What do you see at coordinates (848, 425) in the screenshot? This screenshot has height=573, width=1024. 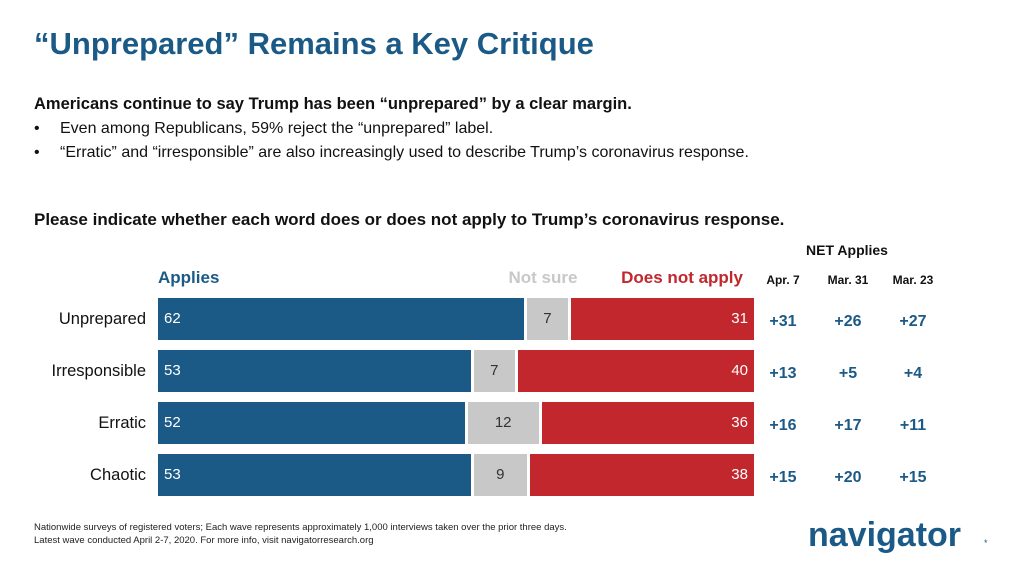 I see `net-applies-value: +17` at bounding box center [848, 425].